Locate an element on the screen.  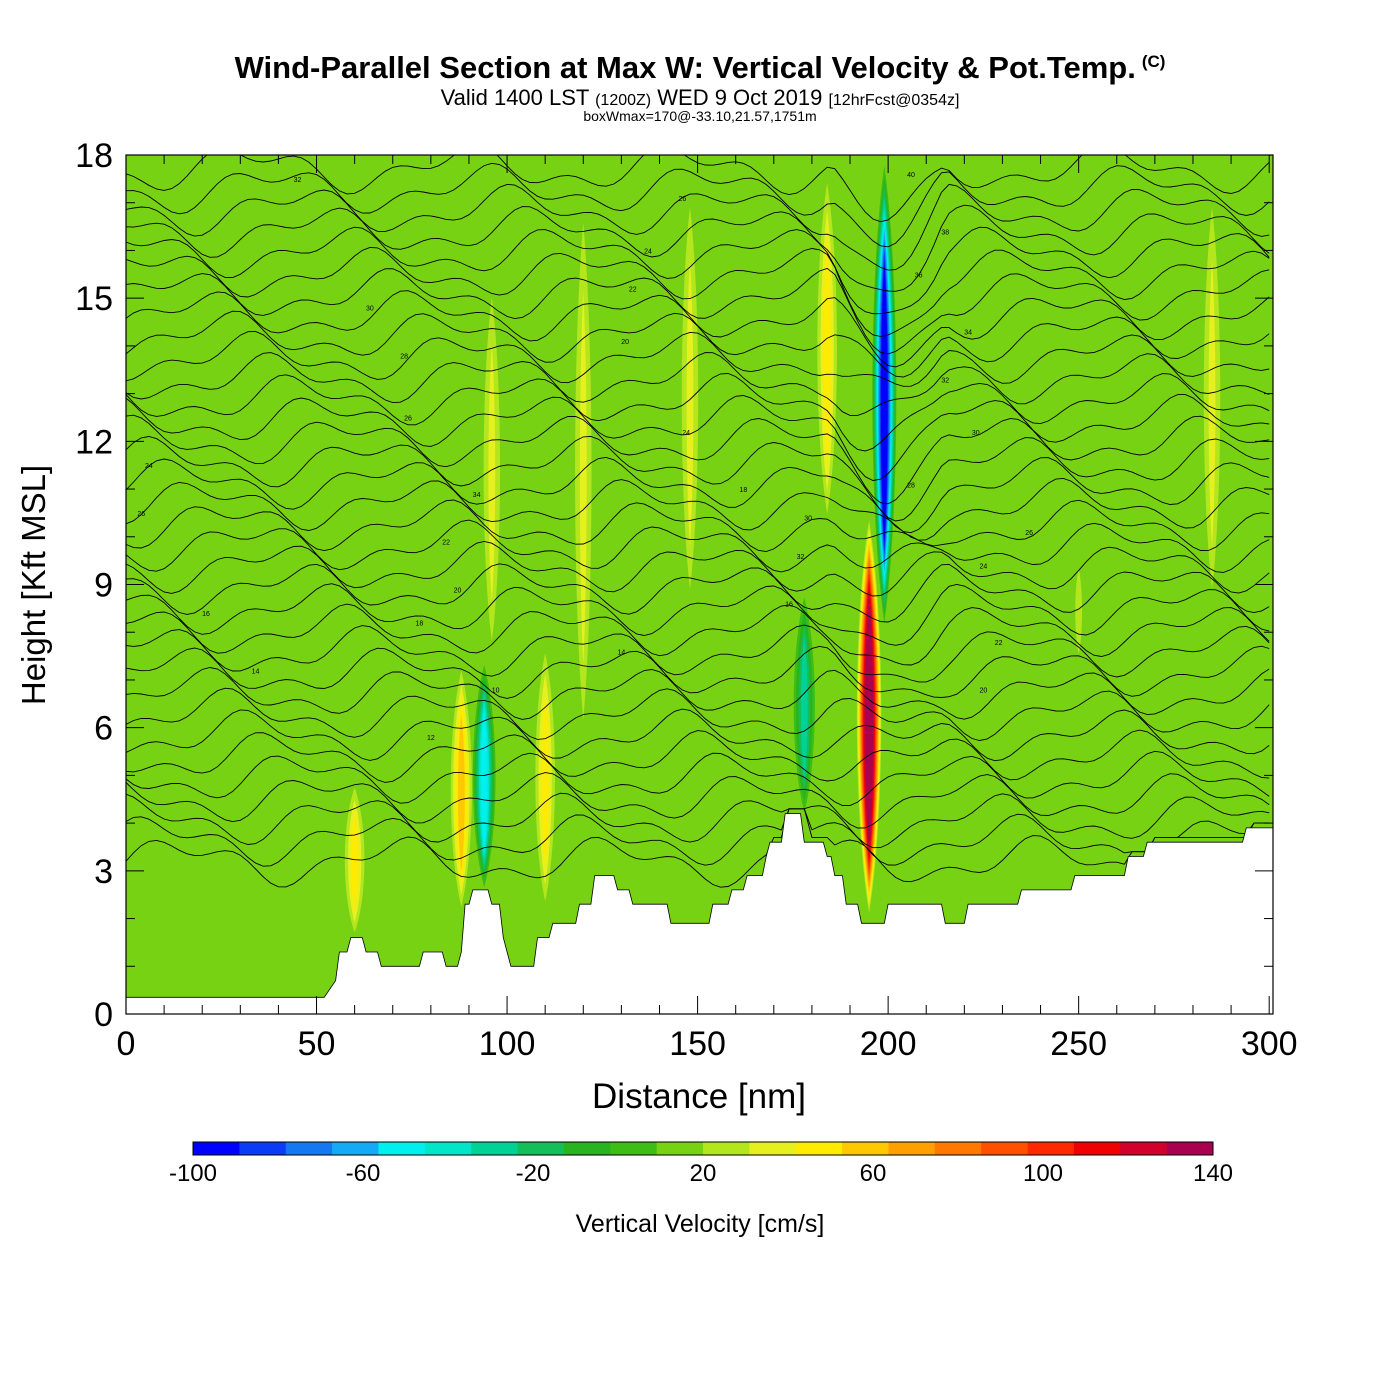
x-tick-label: 150 is located at coordinates (697, 1044).